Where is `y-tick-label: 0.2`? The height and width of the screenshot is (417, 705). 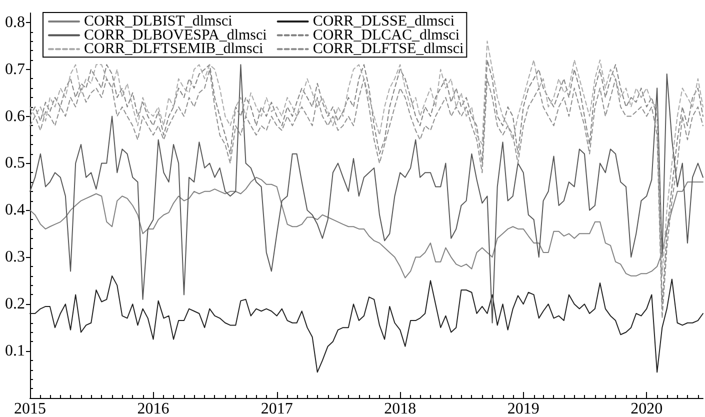 y-tick-label: 0.2 is located at coordinates (15, 304).